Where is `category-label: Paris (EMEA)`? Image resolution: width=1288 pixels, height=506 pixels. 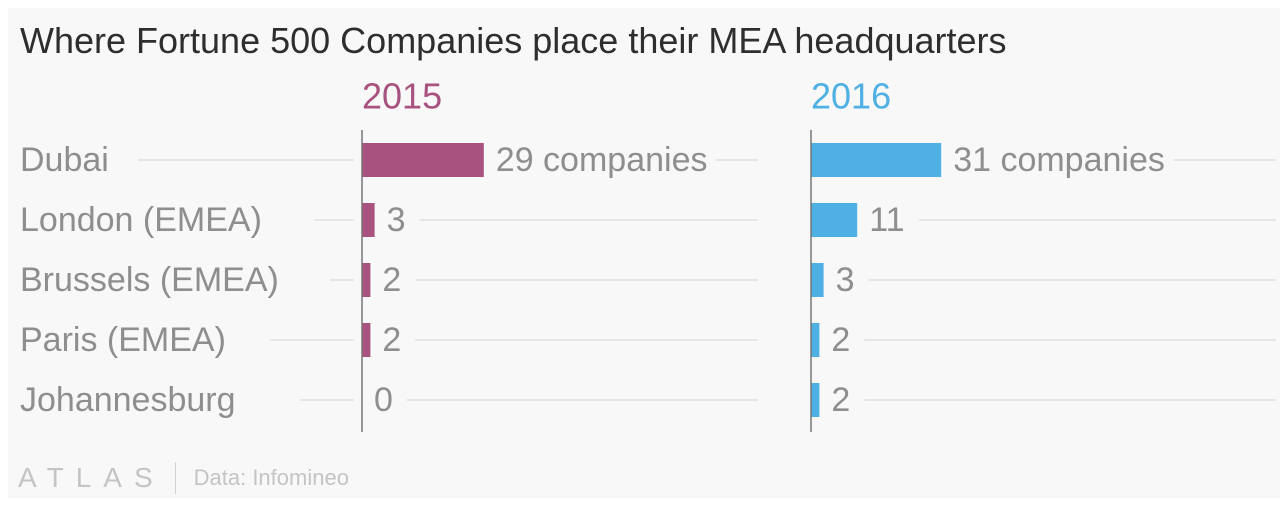
category-label: Paris (EMEA) is located at coordinates (123, 340).